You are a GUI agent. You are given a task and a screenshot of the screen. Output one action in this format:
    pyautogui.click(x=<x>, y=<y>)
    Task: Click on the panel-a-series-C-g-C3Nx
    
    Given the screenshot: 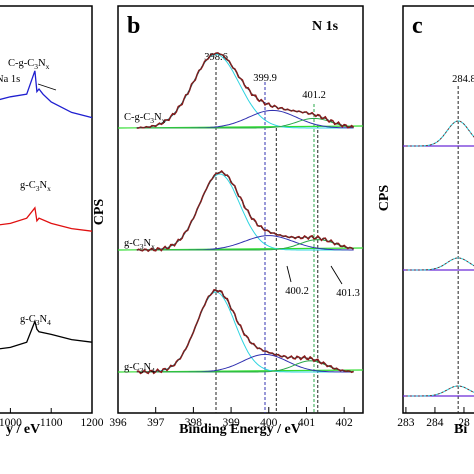 What is the action you would take?
    pyautogui.click(x=46, y=94)
    